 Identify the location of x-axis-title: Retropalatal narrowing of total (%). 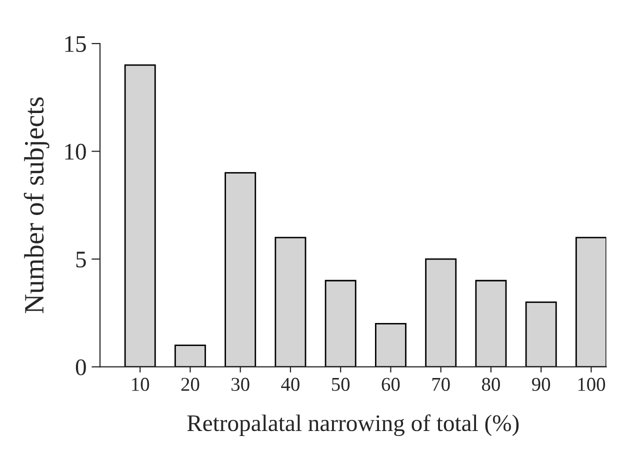
(353, 425).